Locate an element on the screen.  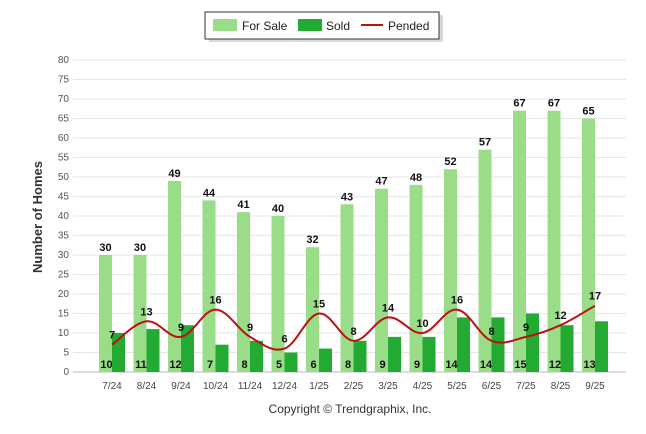
x-tick-9/24: 9/24 is located at coordinates (181, 386).